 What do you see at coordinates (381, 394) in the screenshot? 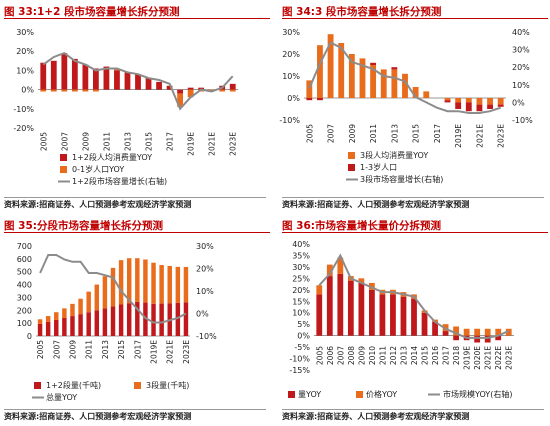
I see `legend-label: 价格YOY` at bounding box center [381, 394].